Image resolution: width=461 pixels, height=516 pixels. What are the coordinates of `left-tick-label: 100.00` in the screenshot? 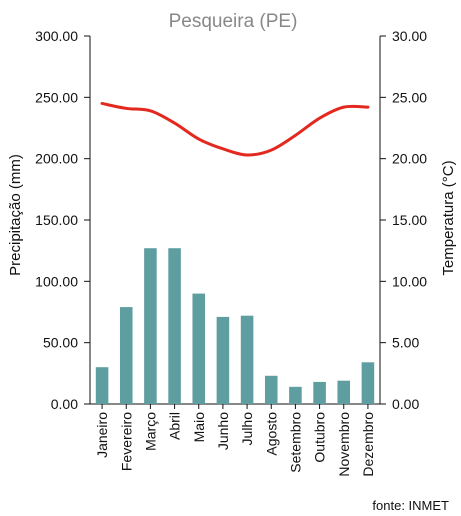 It's located at (56, 281).